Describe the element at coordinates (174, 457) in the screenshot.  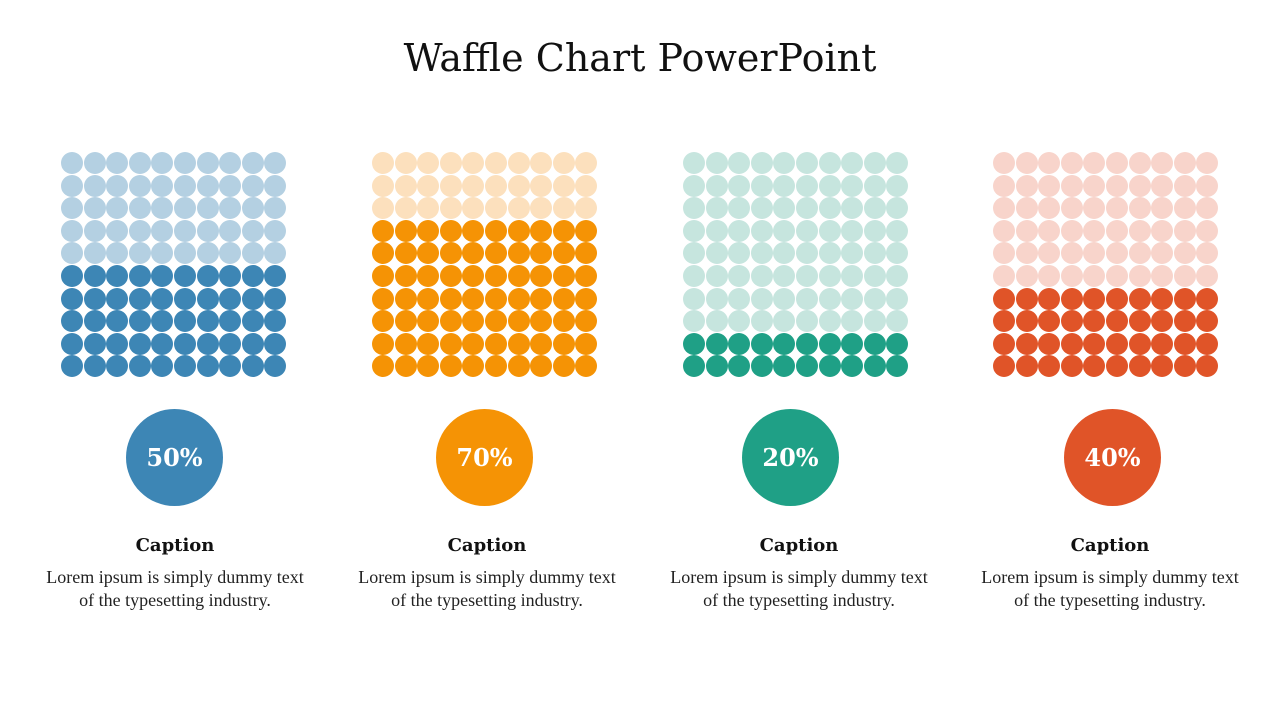
I see `percent-badge: 50%` at that location.